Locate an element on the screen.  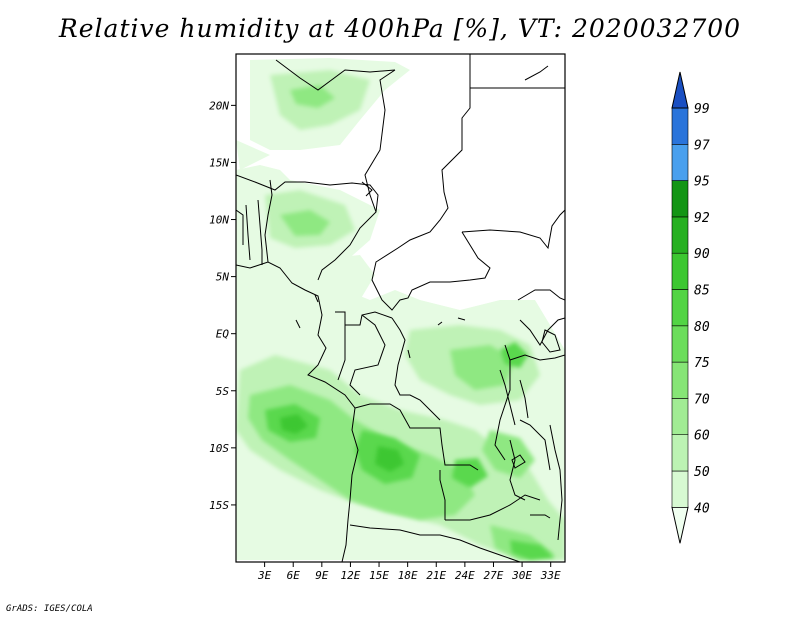
colorbar-label: 97 is located at coordinates (702, 145).